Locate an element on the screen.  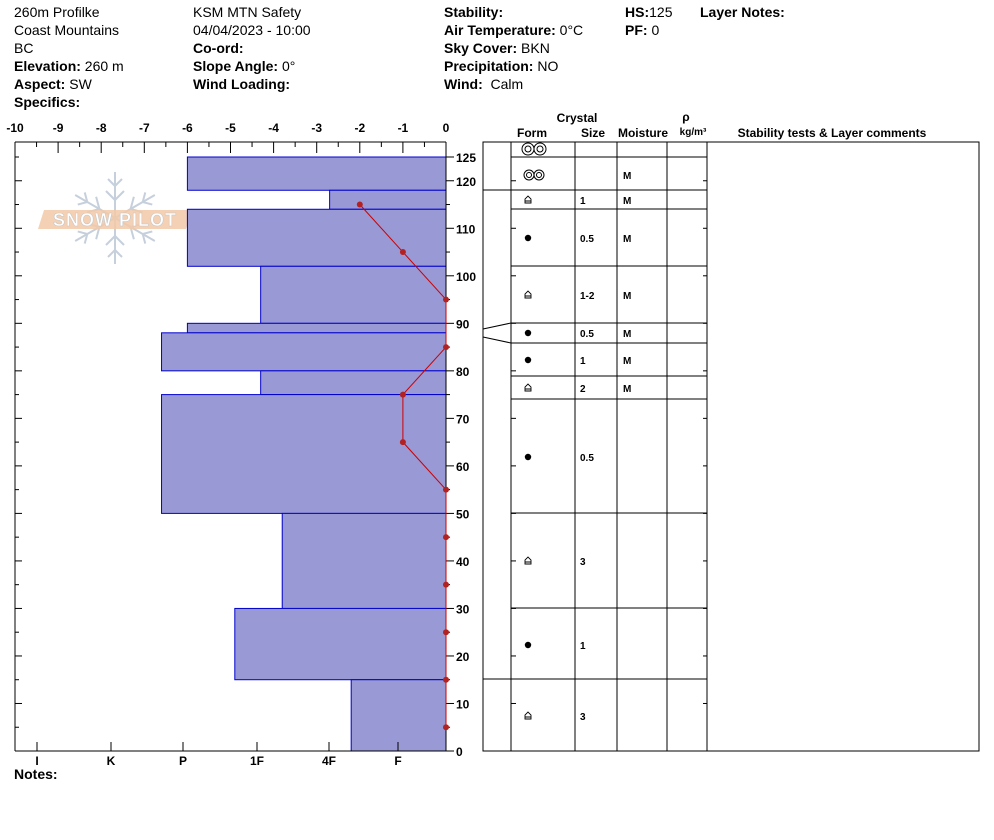
density-unit-header: kg/m³ is located at coordinates (693, 132).